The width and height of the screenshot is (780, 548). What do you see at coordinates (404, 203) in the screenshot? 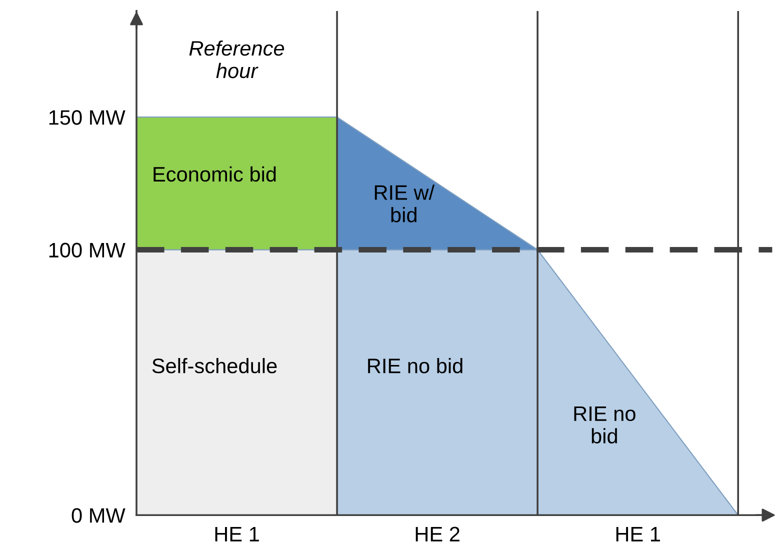
I see `series-label: RIE w/ bid` at bounding box center [404, 203].